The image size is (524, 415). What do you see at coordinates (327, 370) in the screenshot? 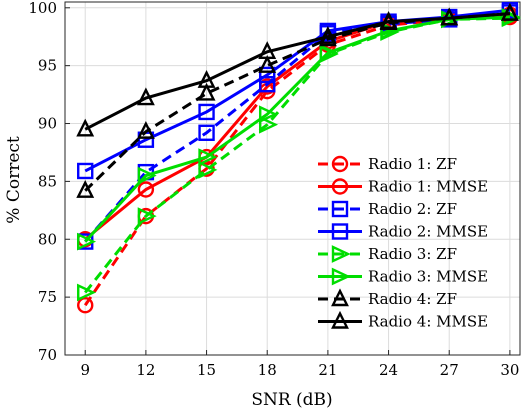
I see `x-tick-label: 21` at bounding box center [327, 370].